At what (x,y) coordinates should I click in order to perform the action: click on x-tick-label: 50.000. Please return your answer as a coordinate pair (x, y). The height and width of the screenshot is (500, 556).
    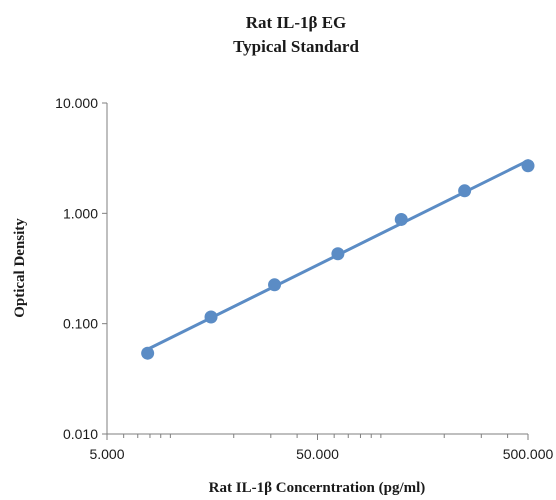
    Looking at the image, I should click on (317, 454).